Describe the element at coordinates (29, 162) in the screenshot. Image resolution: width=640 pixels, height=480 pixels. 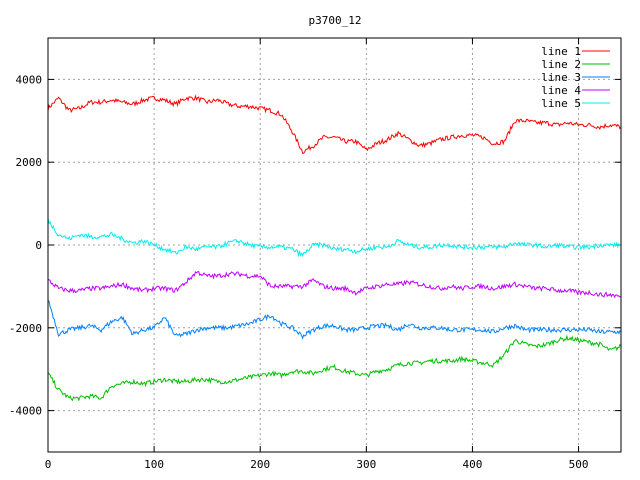
I see `y-tick-label: 2000` at that location.